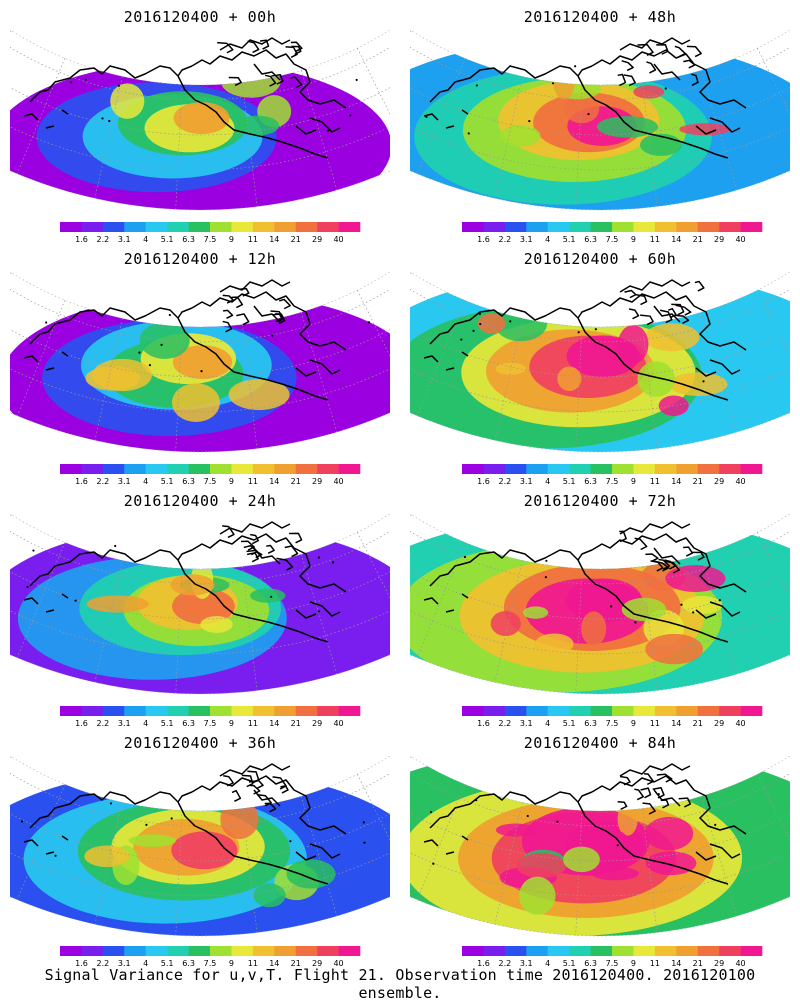  I want to click on colorbar-36h: 1.6 2.2 3.1 4 5.1 6.3 7.5 9 11 14 21 29 40, so click(210, 957).